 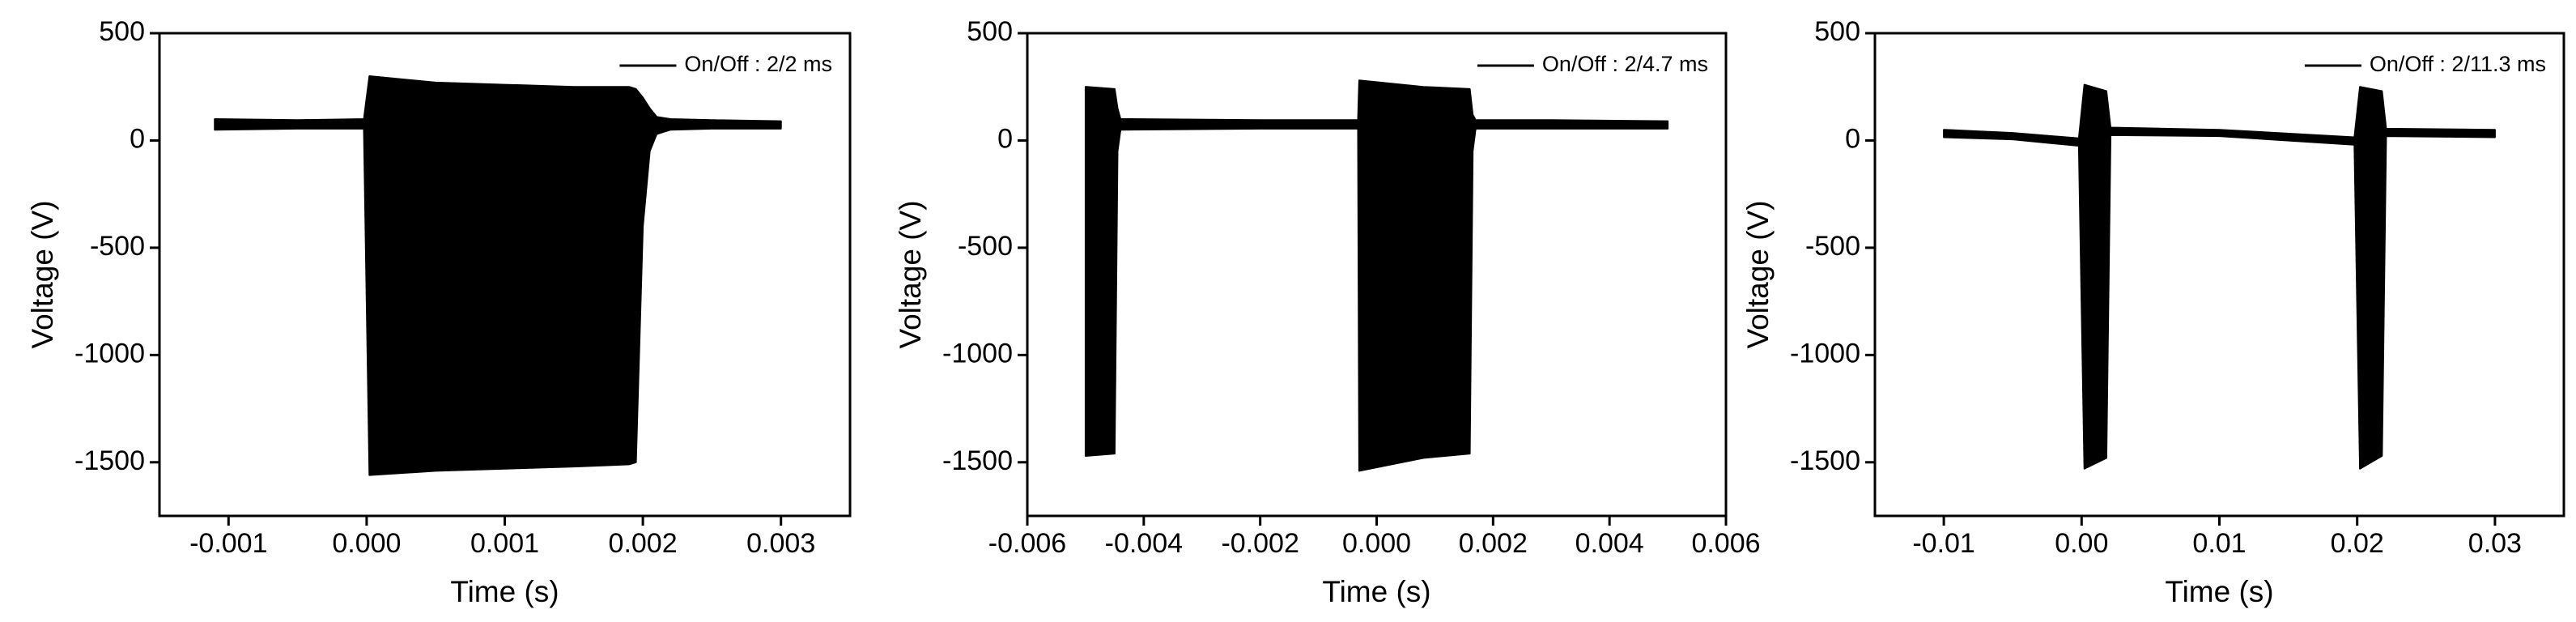 I want to click on x-tick-label: 0.03, so click(x=2495, y=544).